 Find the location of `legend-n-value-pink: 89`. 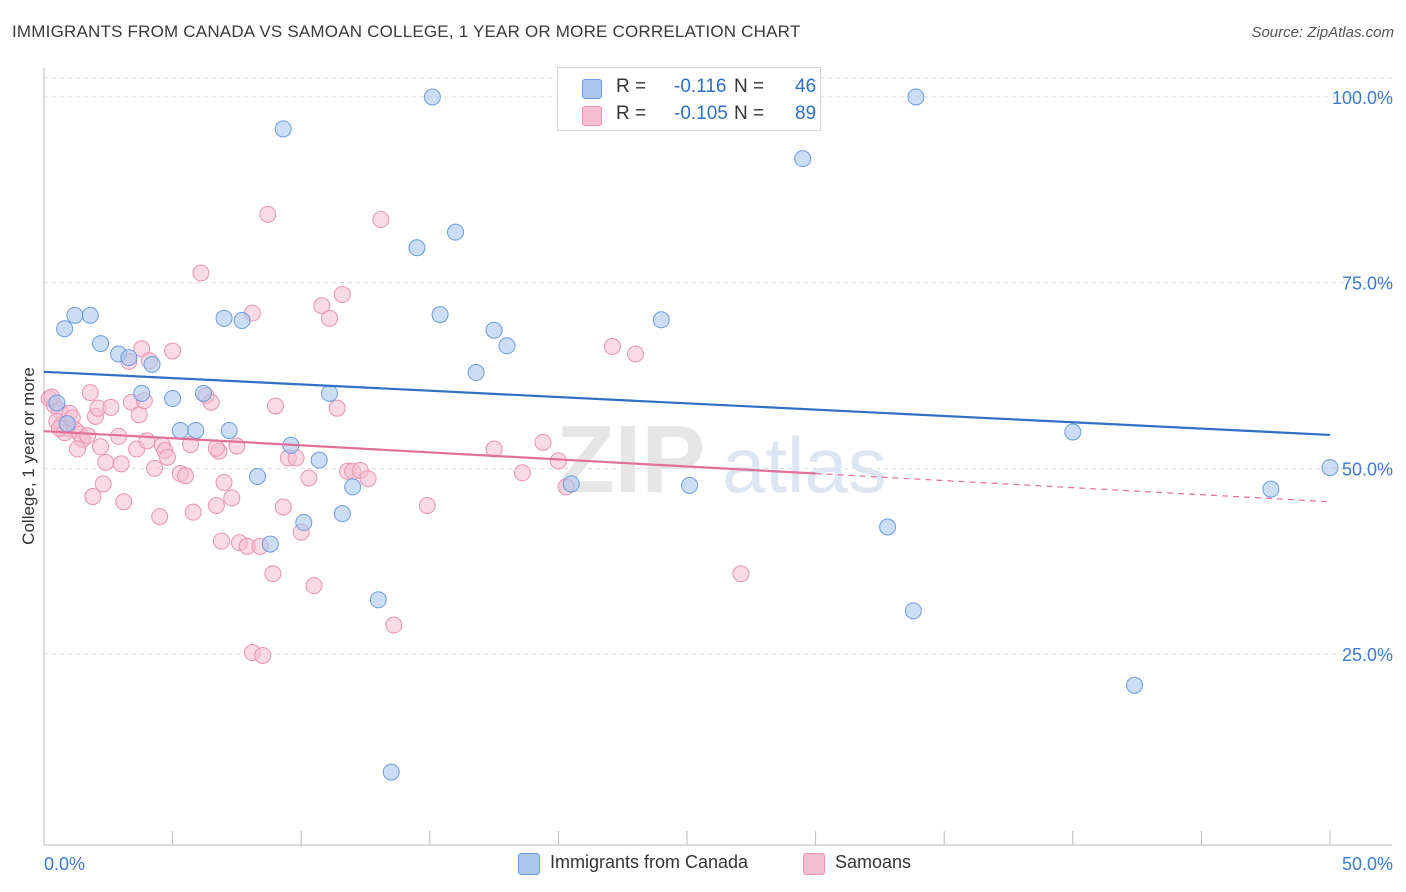

legend-n-value-pink: 89 is located at coordinates (806, 113).